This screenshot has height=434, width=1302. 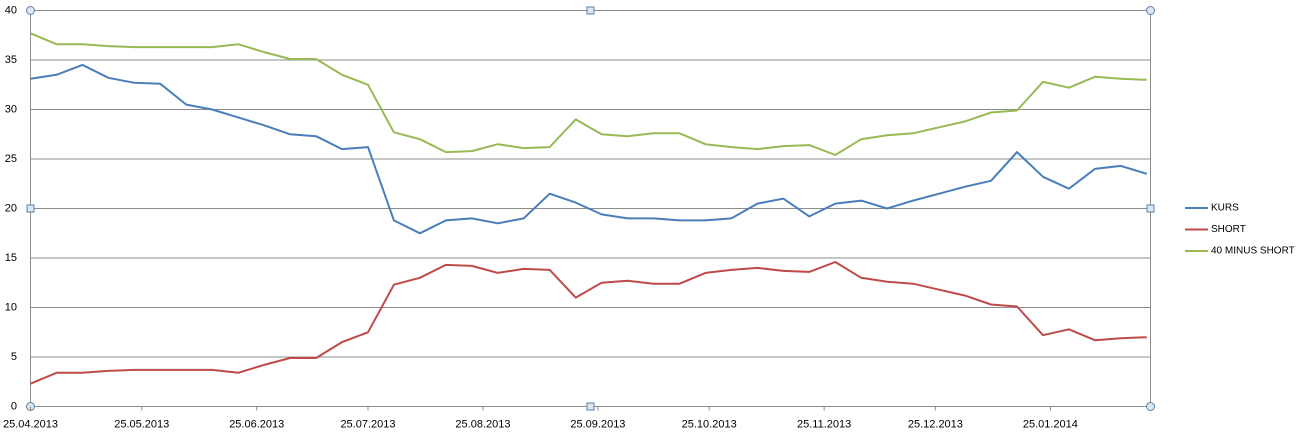 What do you see at coordinates (597, 424) in the screenshot?
I see `x-tick-label: 25.09.2013` at bounding box center [597, 424].